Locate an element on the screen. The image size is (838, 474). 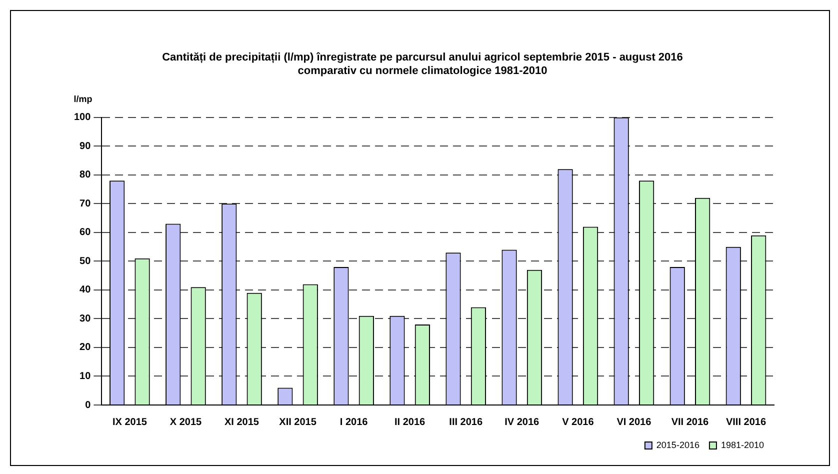
x-tick-label: IX 2015 is located at coordinates (130, 422).